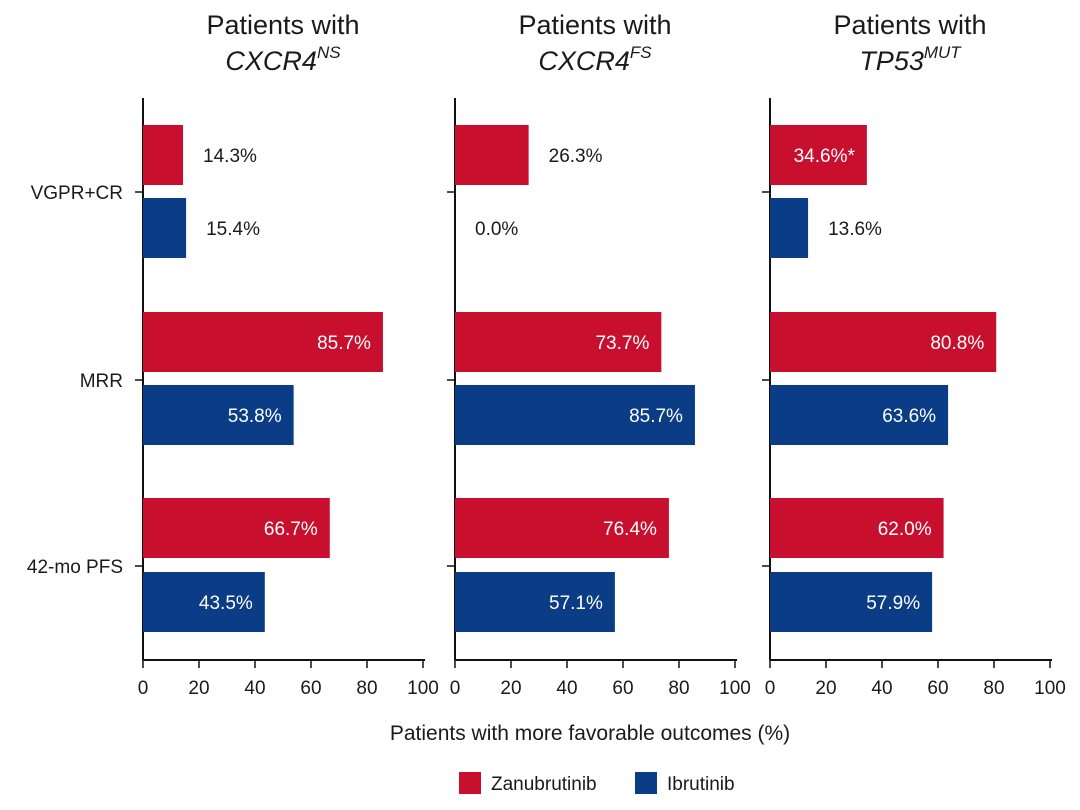  Describe the element at coordinates (641, 52) in the screenshot. I see `panel-title-superscript: FS` at that location.